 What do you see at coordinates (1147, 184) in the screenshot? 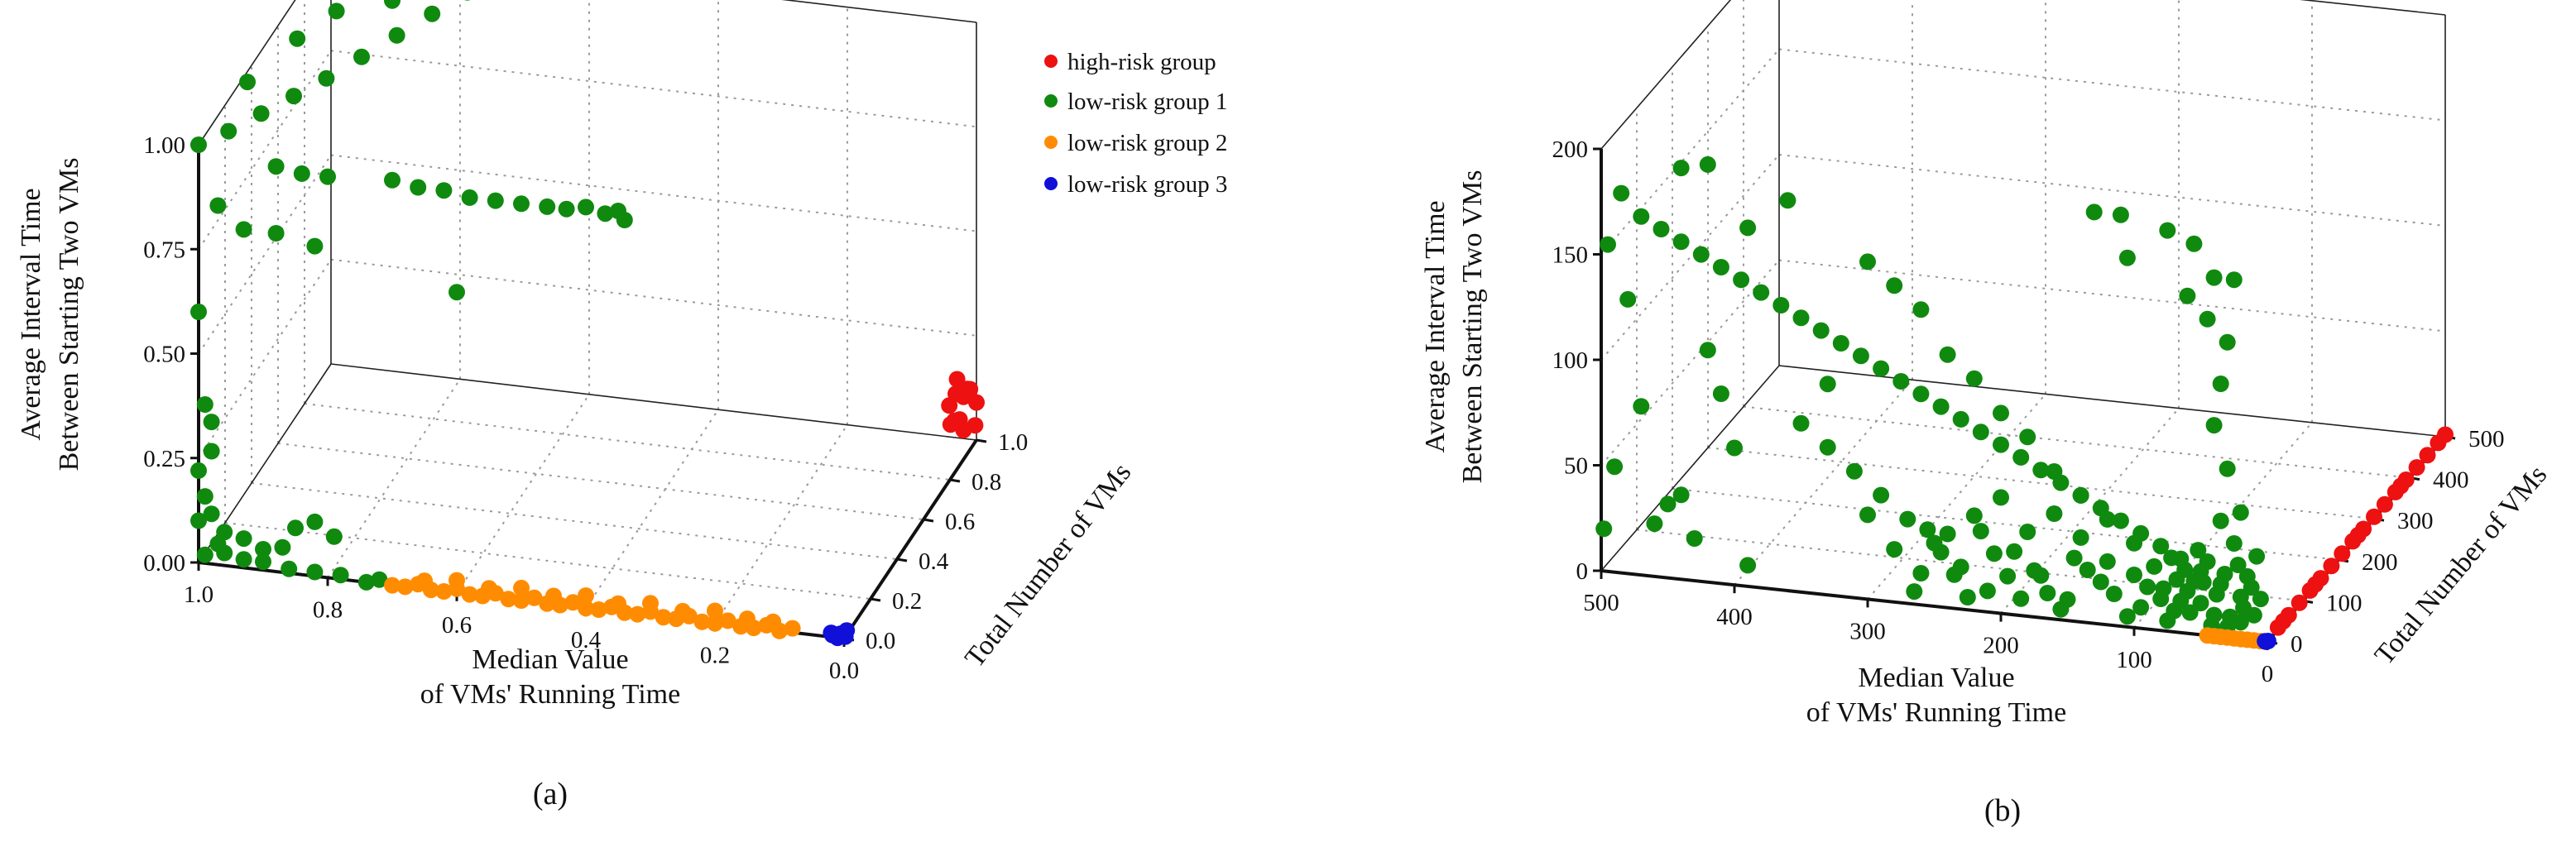
I see `legend-label-low-risk-3: low-risk group 3` at bounding box center [1147, 184].